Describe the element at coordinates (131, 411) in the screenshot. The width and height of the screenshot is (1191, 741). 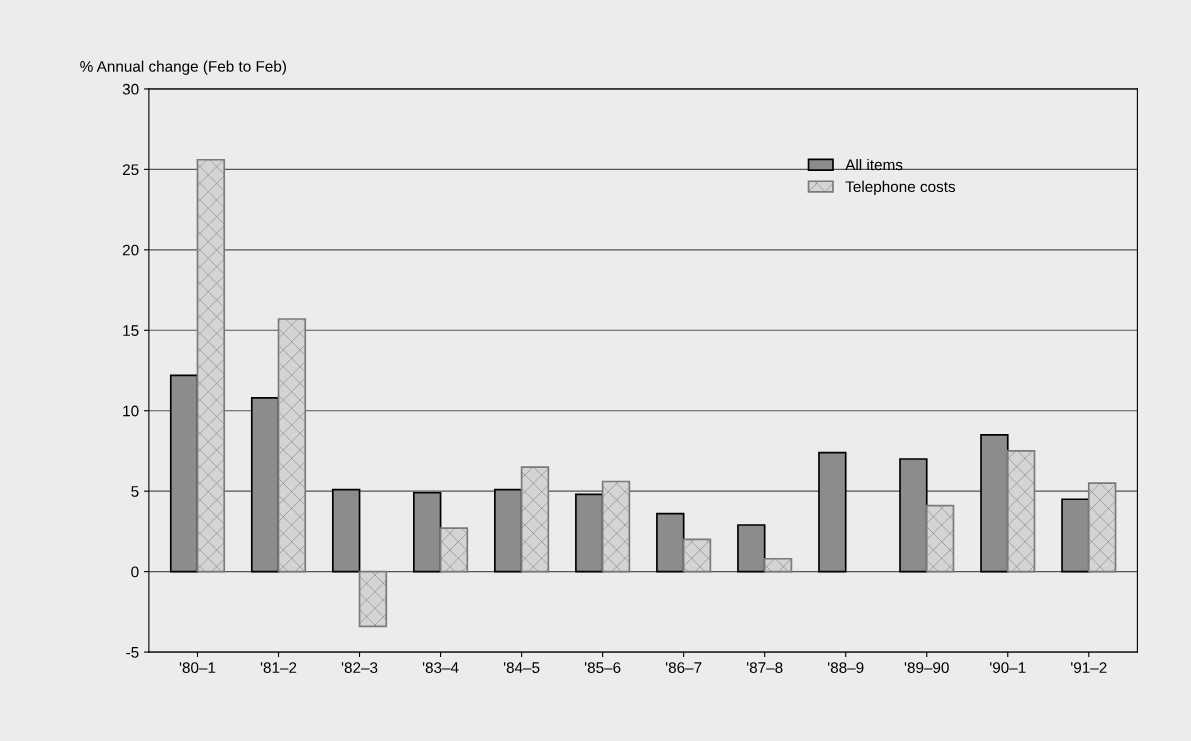
I see `y-tick-label: 10` at that location.